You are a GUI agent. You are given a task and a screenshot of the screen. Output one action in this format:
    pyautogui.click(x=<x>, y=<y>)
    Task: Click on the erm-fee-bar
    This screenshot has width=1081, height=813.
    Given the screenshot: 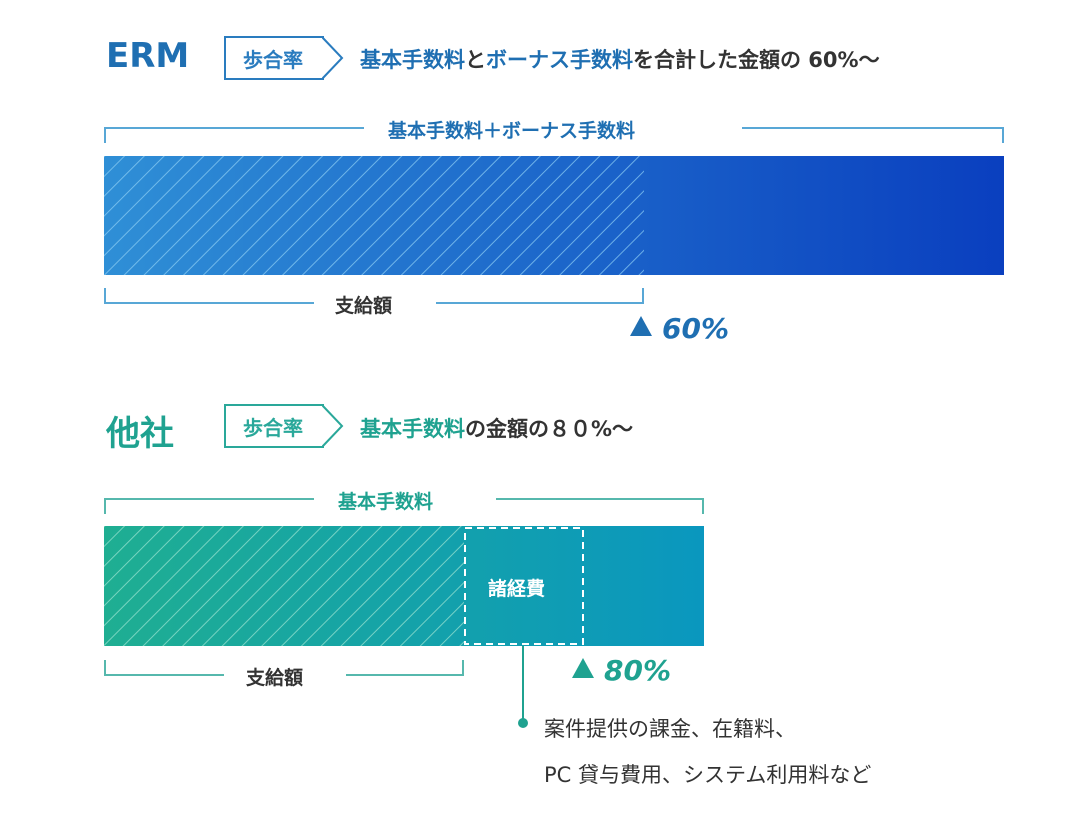 What is the action you would take?
    pyautogui.click(x=554, y=215)
    